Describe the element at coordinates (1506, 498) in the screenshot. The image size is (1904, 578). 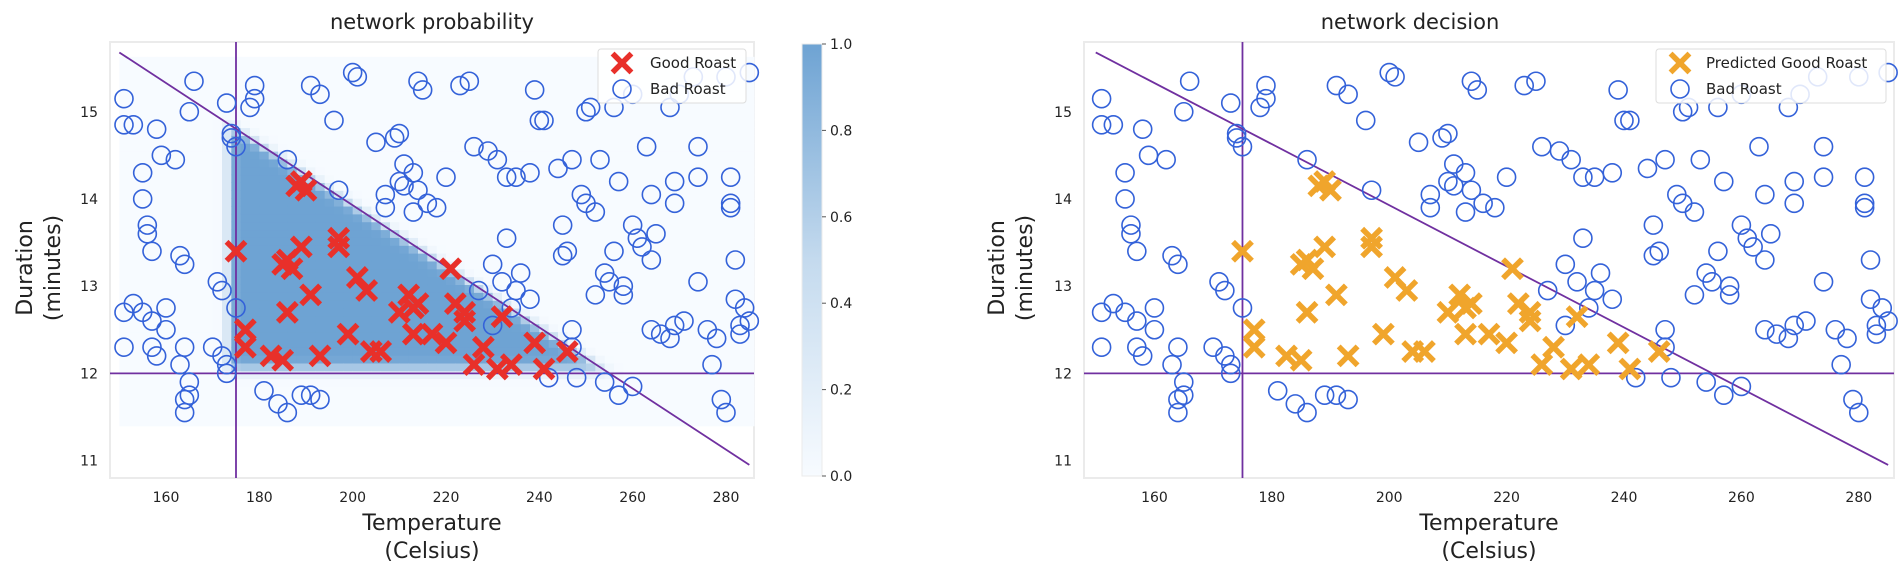
I see `x-tick-labels: 160 180 200 220 240 260 280` at that location.